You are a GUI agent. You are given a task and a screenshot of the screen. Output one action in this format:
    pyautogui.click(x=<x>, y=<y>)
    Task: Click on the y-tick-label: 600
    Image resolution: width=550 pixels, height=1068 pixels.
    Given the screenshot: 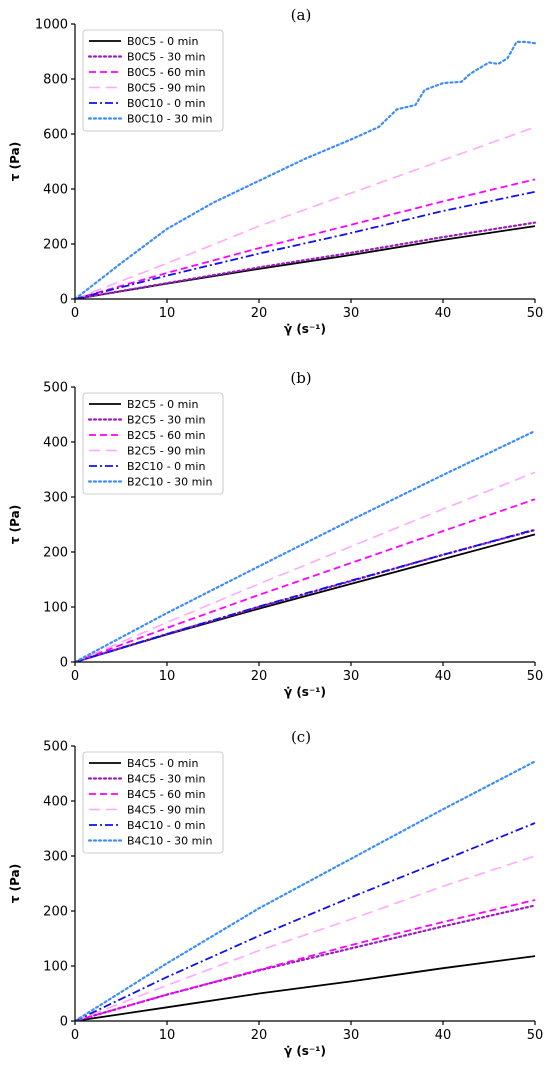 What is the action you would take?
    pyautogui.click(x=55, y=135)
    